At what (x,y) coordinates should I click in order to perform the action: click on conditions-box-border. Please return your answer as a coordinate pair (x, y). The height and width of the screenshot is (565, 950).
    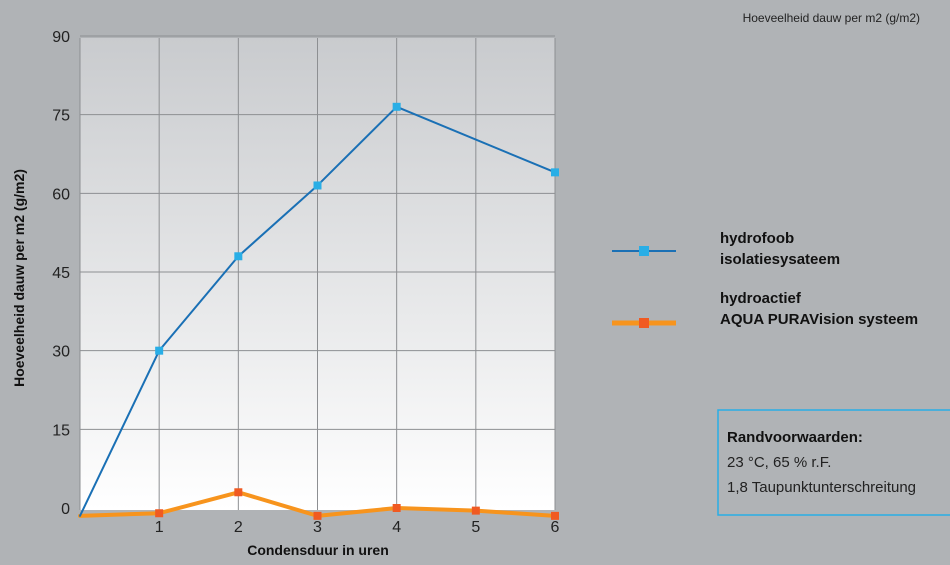
    Looking at the image, I should click on (833, 462).